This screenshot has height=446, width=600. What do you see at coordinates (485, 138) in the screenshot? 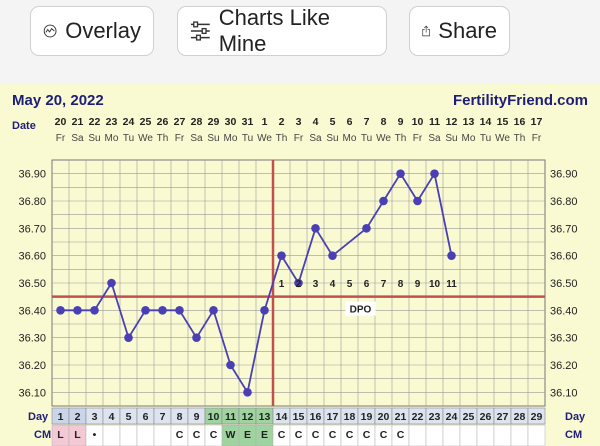
I see `weekday-label: Tu` at bounding box center [485, 138].